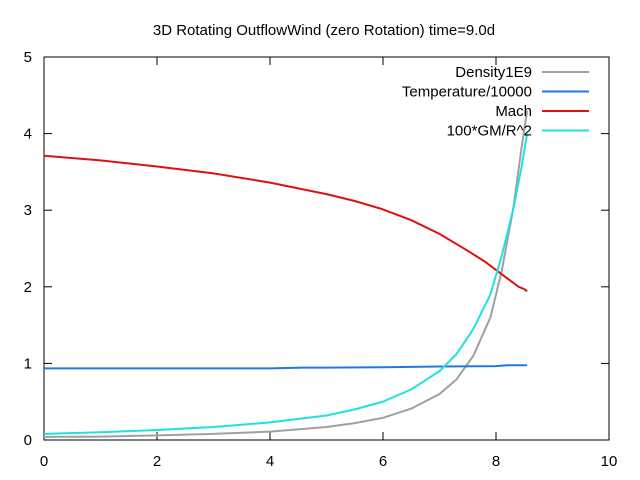 The image size is (640, 480). What do you see at coordinates (28, 134) in the screenshot?
I see `y-tick-label: 4` at bounding box center [28, 134].